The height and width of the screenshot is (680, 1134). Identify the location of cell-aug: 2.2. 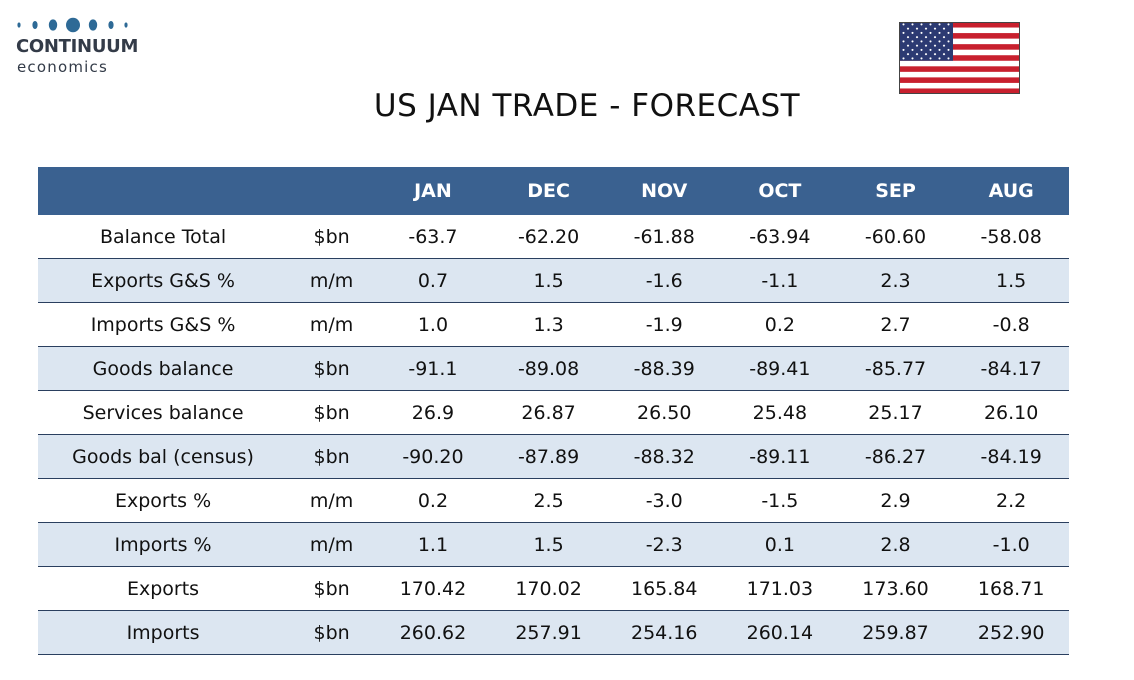
(1011, 500).